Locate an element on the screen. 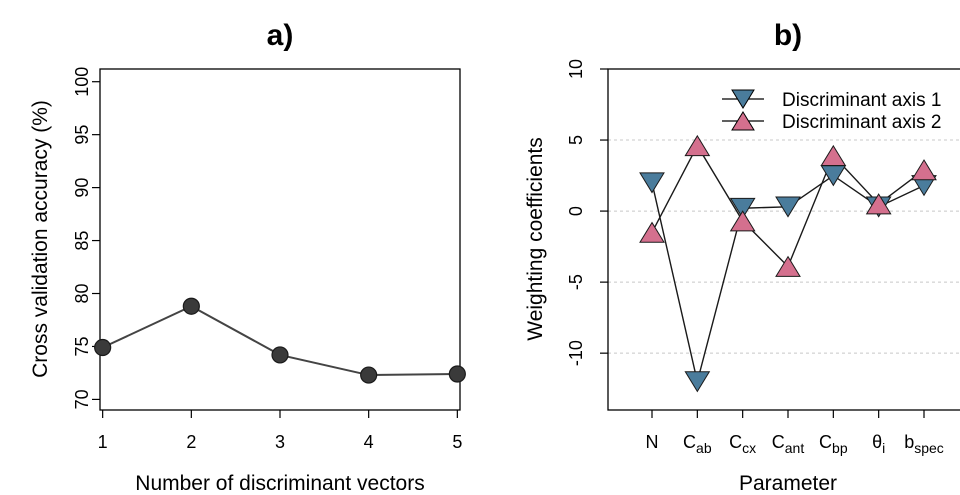  series-line is located at coordinates (280, 341).